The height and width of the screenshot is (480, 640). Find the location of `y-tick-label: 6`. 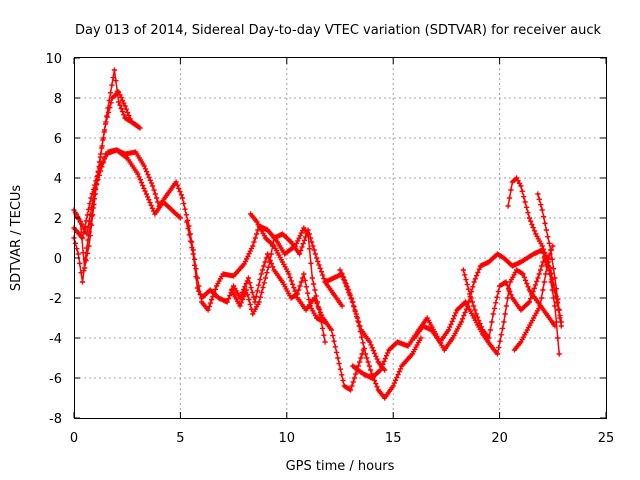

y-tick-label: 6 is located at coordinates (58, 139).